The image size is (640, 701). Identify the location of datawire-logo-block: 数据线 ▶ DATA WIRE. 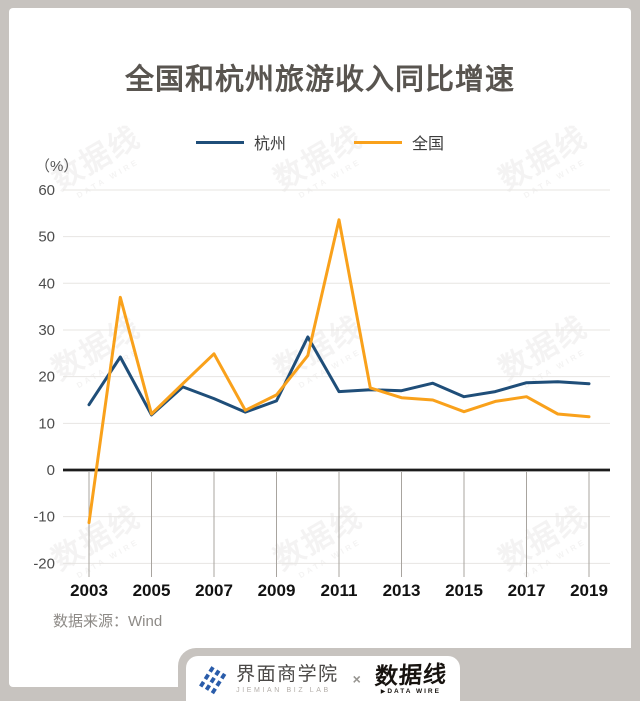
(410, 677).